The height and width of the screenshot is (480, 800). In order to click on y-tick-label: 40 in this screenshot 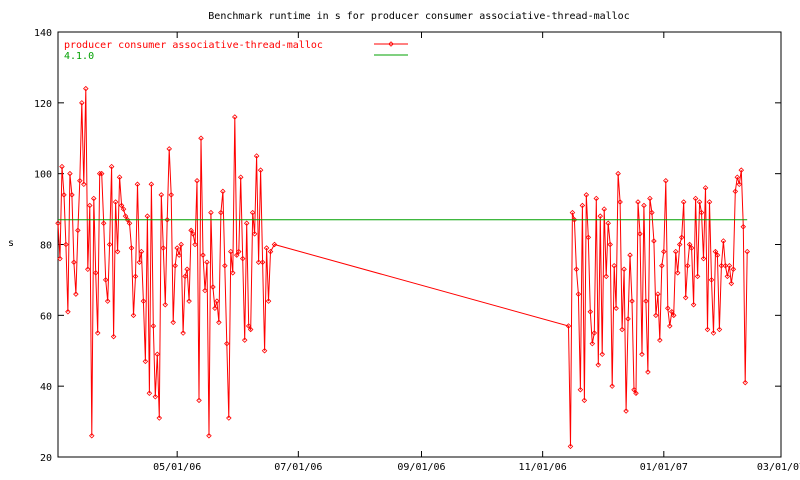, I will do `click(46, 387)`.